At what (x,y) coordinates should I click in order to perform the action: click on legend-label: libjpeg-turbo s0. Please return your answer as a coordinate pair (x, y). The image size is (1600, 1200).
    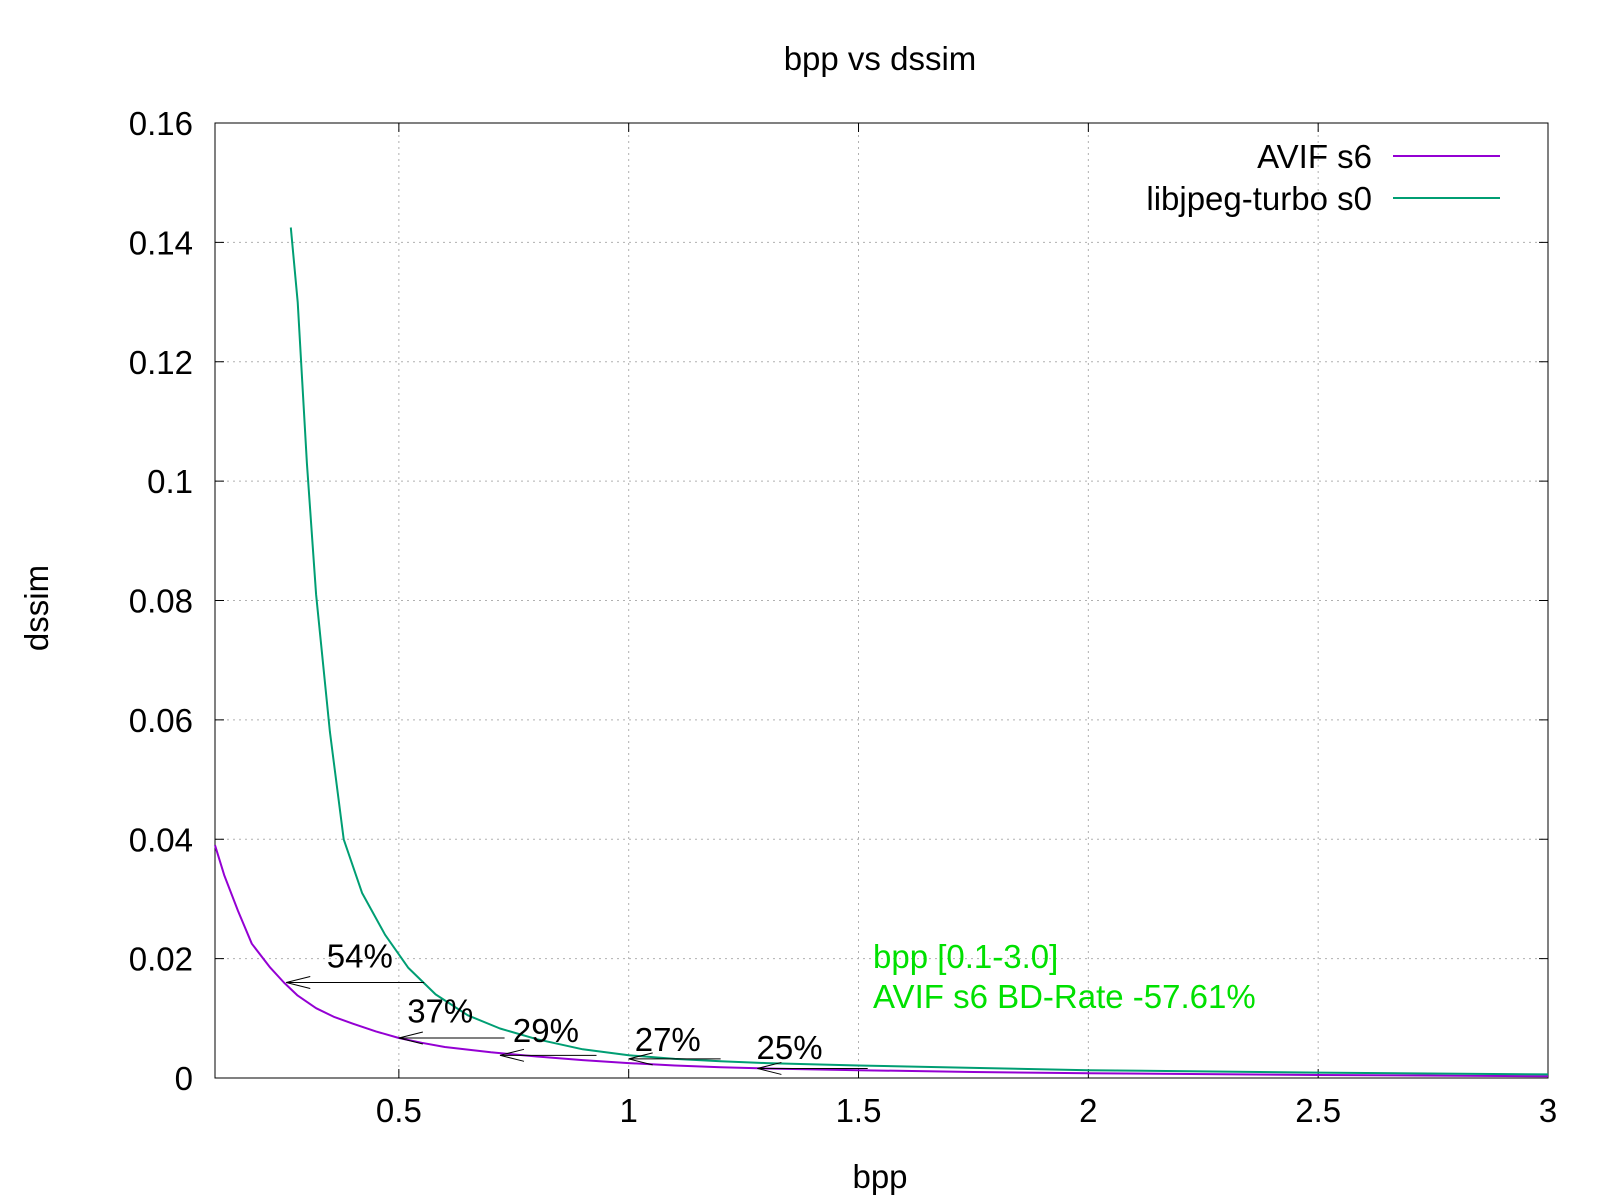
    Looking at the image, I should click on (1259, 198).